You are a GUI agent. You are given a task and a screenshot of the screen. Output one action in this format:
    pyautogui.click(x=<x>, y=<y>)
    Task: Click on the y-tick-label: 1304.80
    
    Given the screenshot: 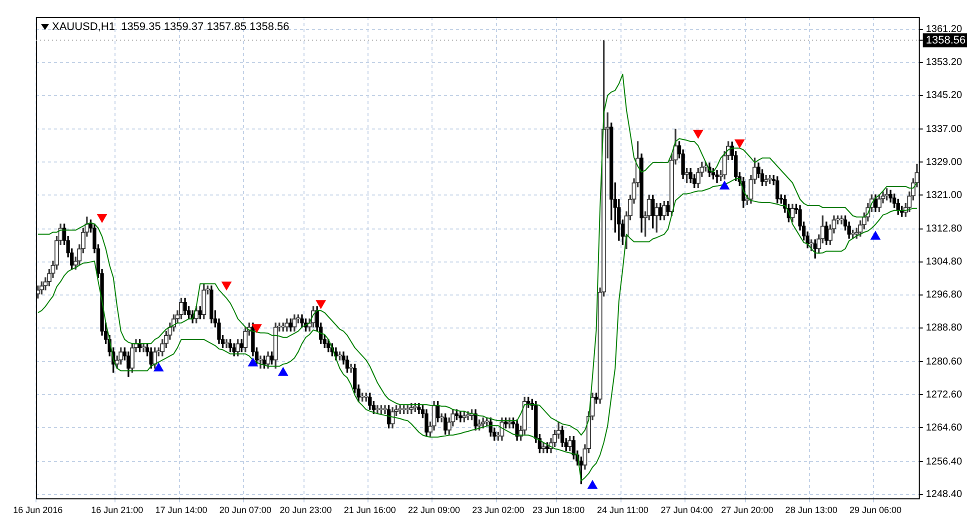 What is the action you would take?
    pyautogui.click(x=944, y=262)
    